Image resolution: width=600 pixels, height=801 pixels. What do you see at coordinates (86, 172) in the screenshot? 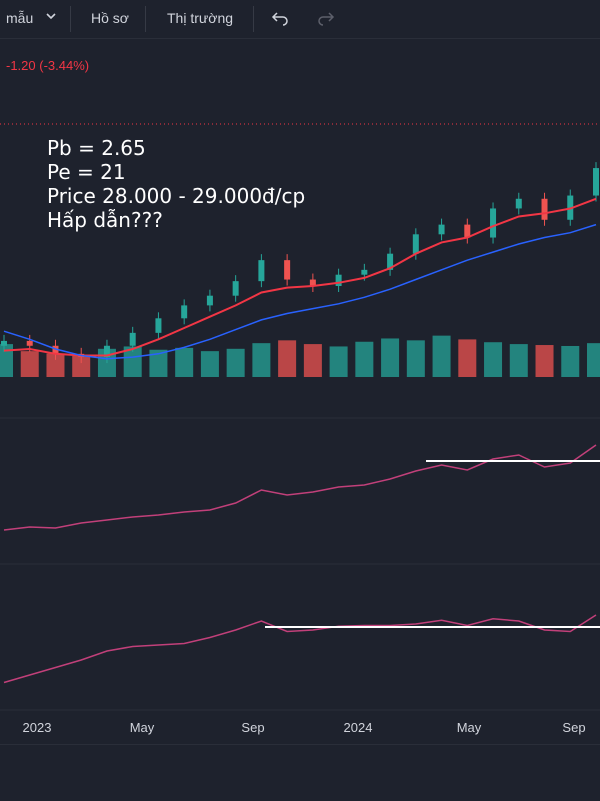
I see `annotation-pe: Pe = 21` at bounding box center [86, 172].